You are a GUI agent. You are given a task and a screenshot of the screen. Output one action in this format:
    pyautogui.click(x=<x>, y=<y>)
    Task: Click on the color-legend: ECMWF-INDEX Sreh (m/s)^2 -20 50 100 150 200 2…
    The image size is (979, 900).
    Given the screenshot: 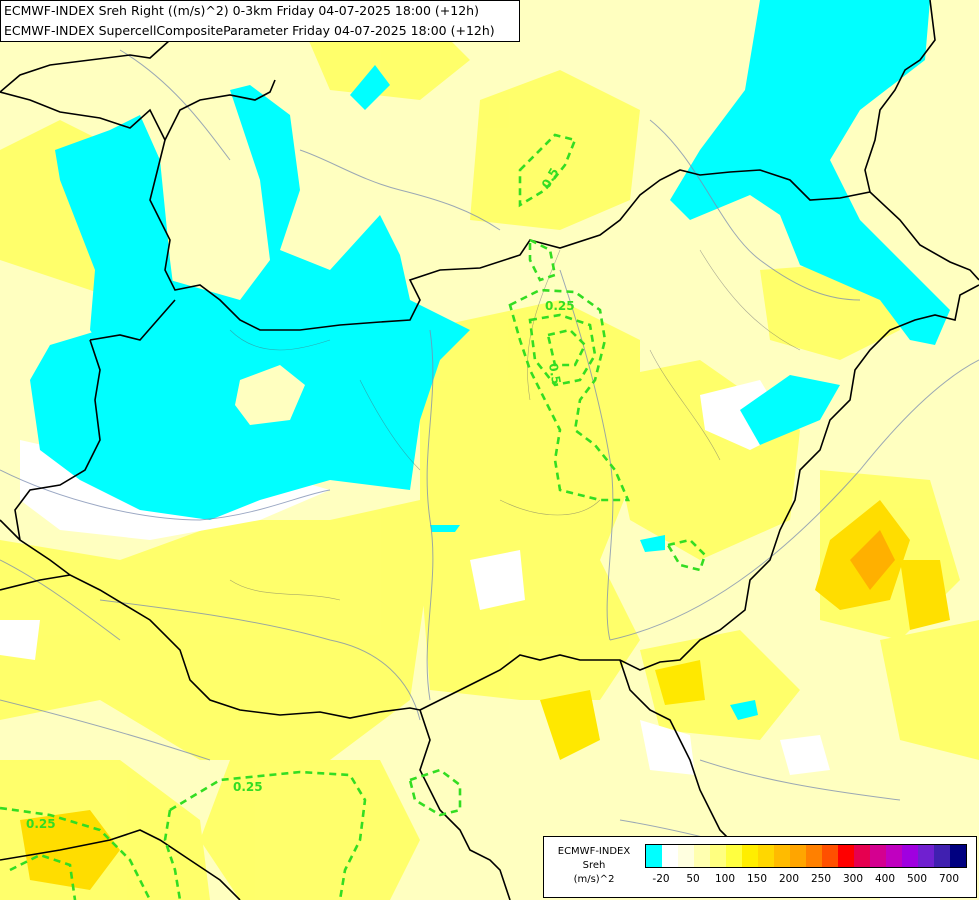 What is the action you would take?
    pyautogui.click(x=760, y=867)
    